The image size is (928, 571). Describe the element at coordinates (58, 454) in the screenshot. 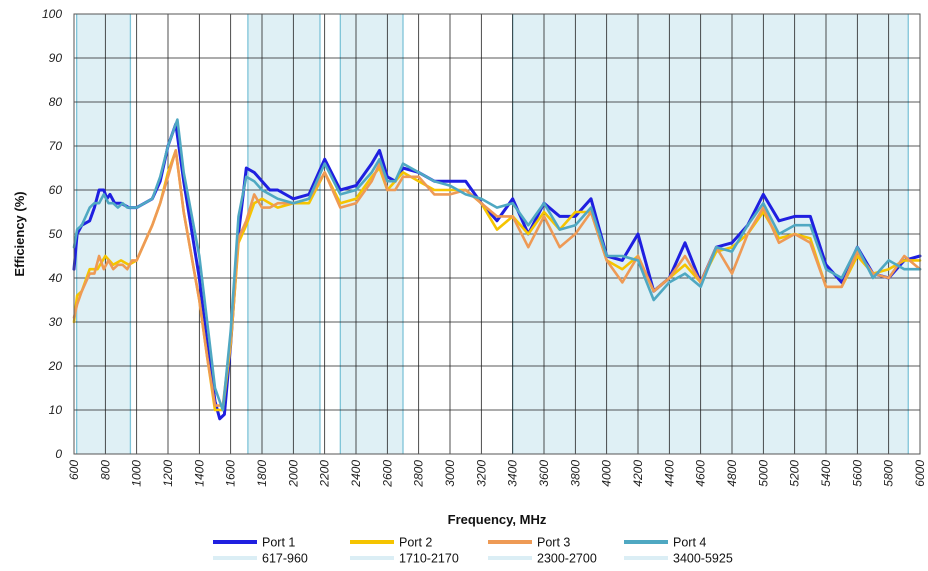

I see `y-tick-0: 0` at that location.